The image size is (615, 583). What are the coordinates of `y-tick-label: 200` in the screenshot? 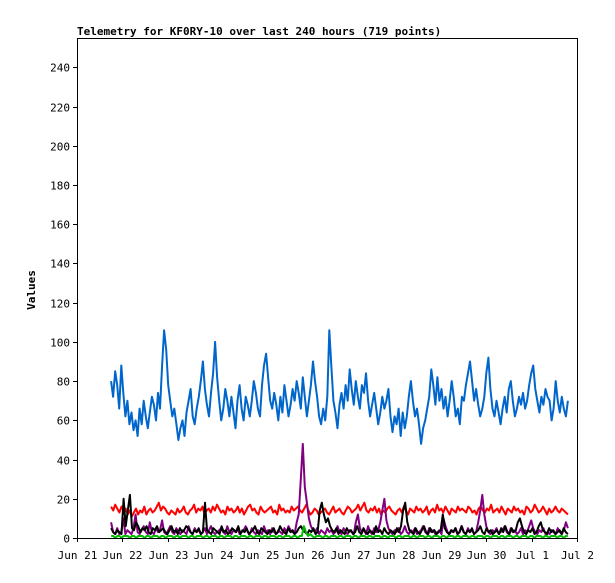 It's located at (60, 147).